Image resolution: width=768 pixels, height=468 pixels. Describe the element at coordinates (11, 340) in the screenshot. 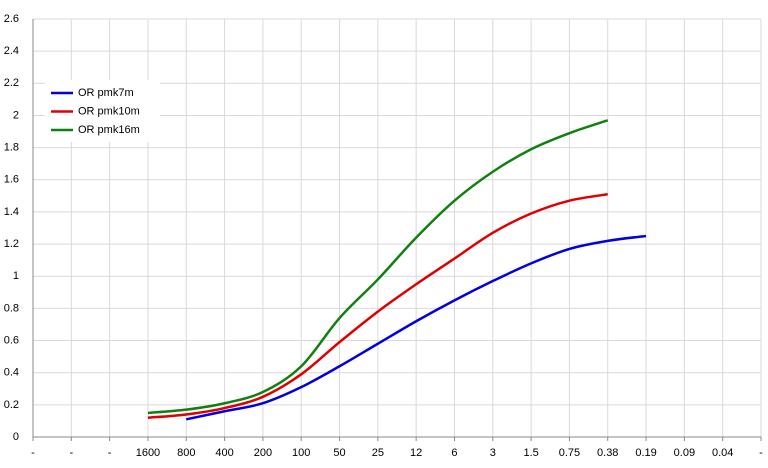

I see `y-tick-label: 0.6` at that location.